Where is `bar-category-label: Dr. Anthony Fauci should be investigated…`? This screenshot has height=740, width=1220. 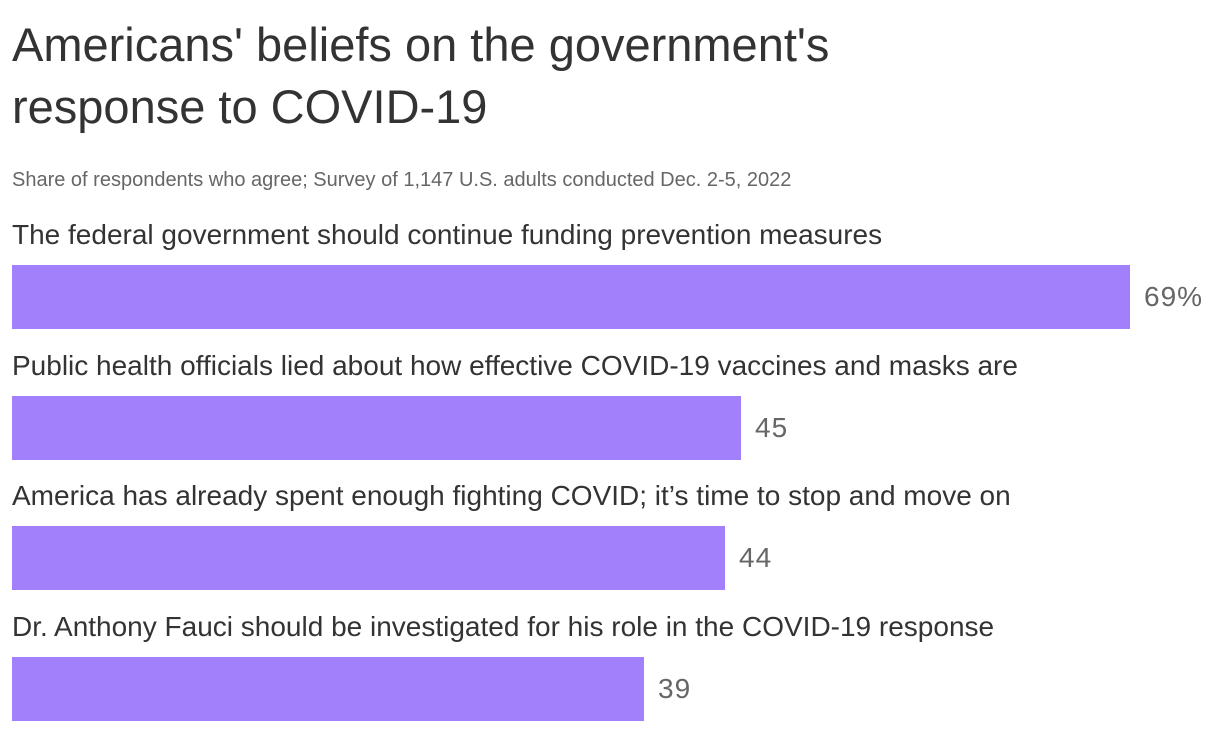
bar-category-label: Dr. Anthony Fauci should be investigated… is located at coordinates (503, 626).